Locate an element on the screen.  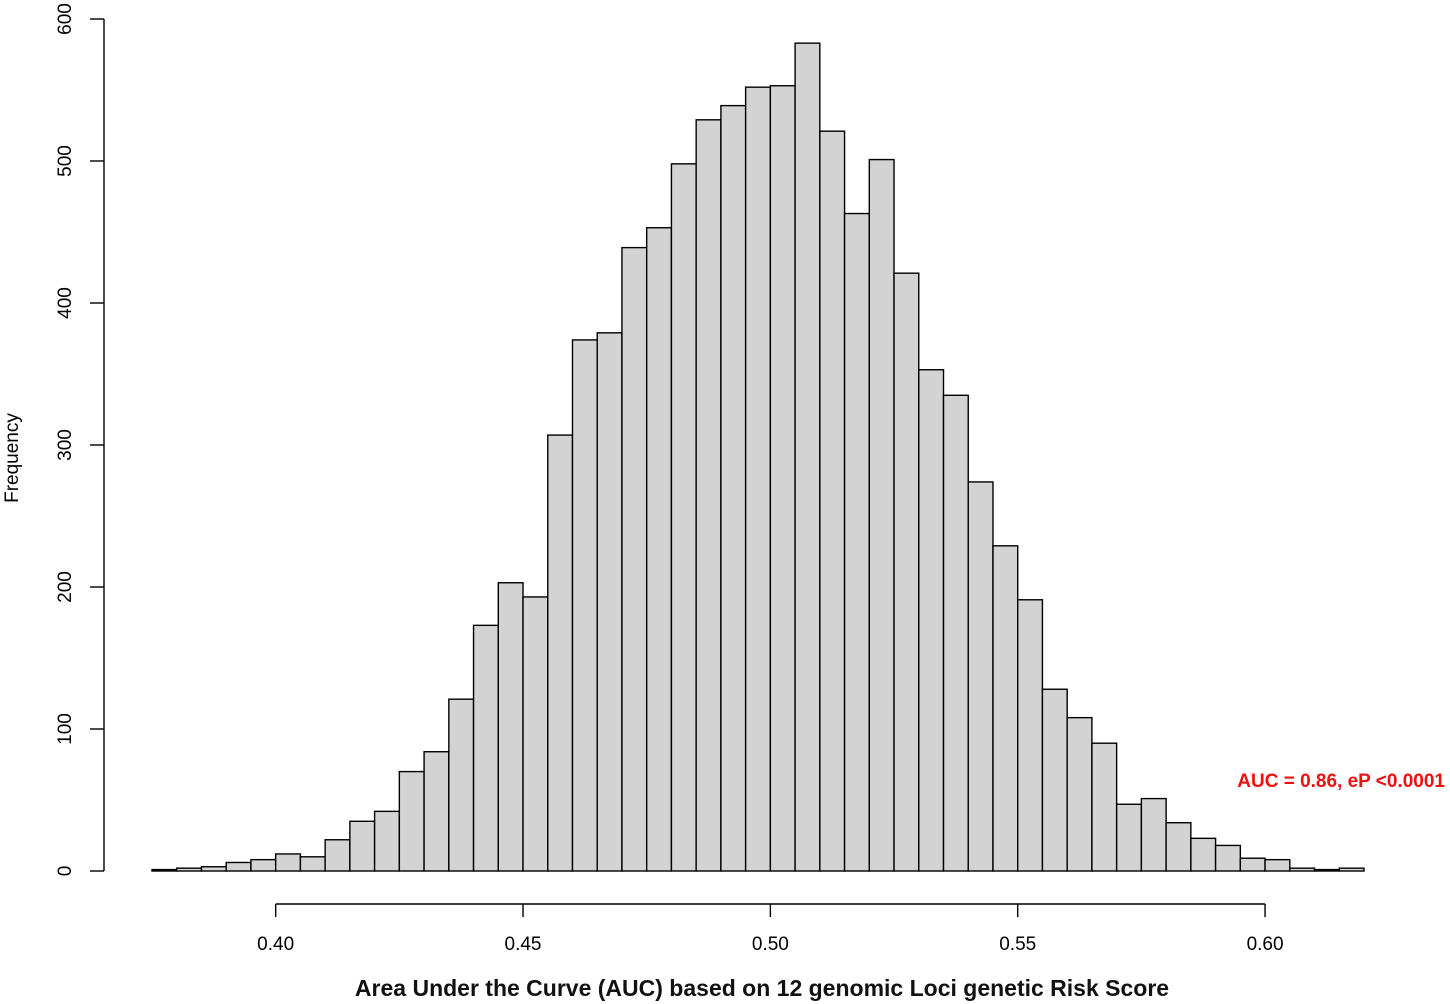
y-tick-label: 0 is located at coordinates (65, 871).